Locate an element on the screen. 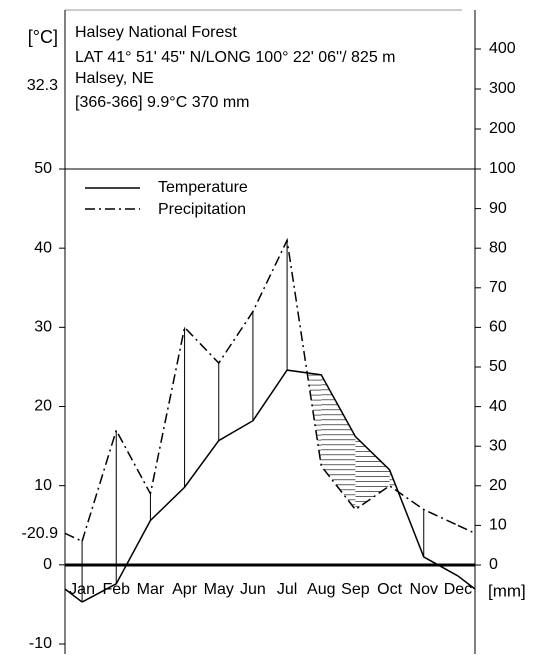  y-tick-label: 40 is located at coordinates (43, 247).